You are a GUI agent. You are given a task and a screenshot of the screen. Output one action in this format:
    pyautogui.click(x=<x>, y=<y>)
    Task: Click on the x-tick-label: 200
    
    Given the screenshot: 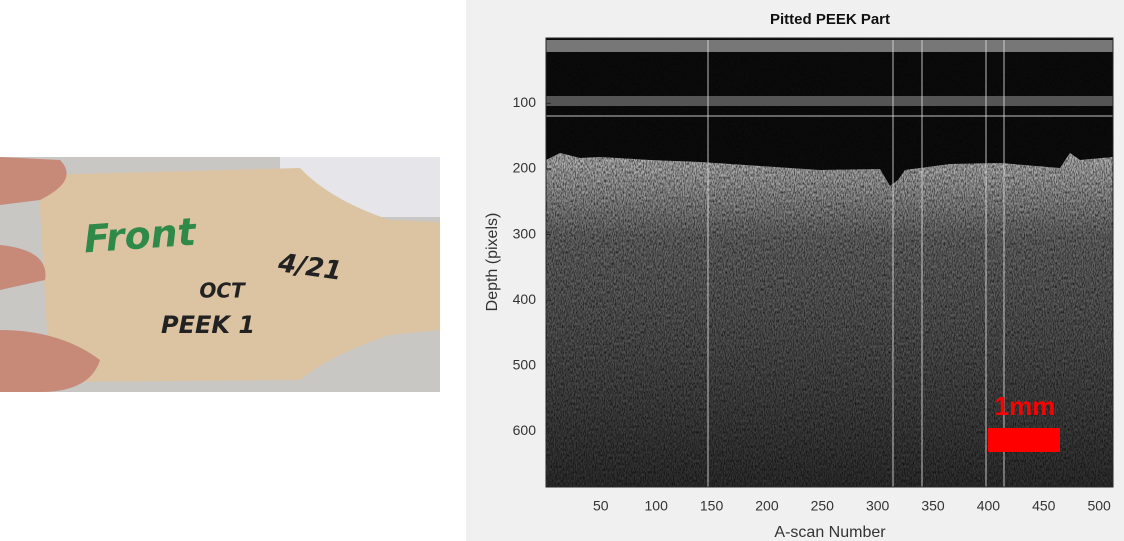 What is the action you would take?
    pyautogui.click(x=767, y=506)
    